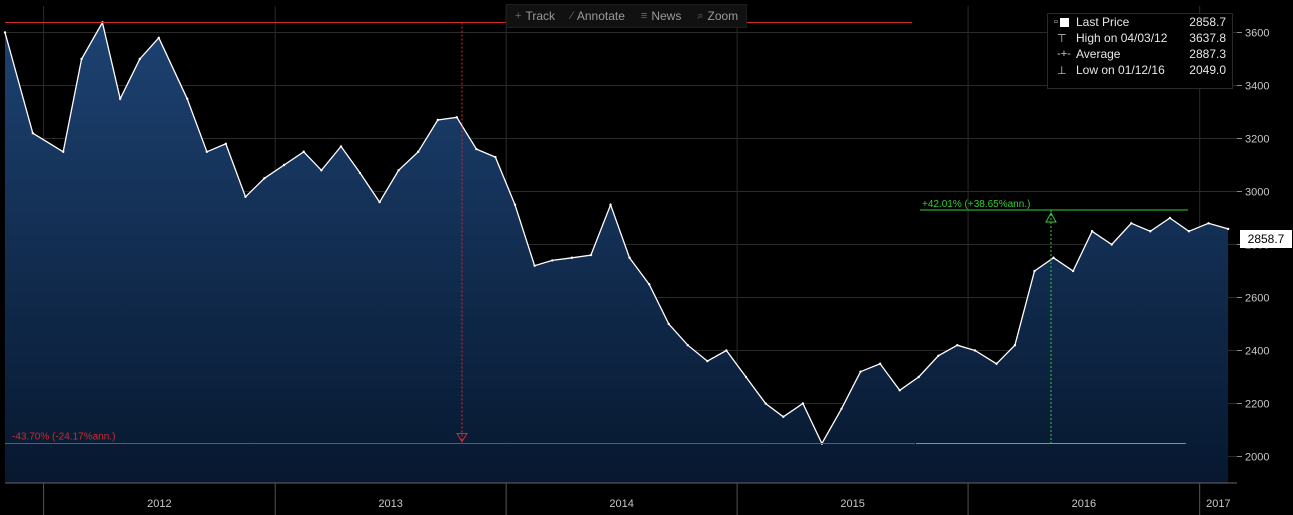 This screenshot has height=515, width=1293. I want to click on average-marker-icon: -+-, so click(1065, 54).